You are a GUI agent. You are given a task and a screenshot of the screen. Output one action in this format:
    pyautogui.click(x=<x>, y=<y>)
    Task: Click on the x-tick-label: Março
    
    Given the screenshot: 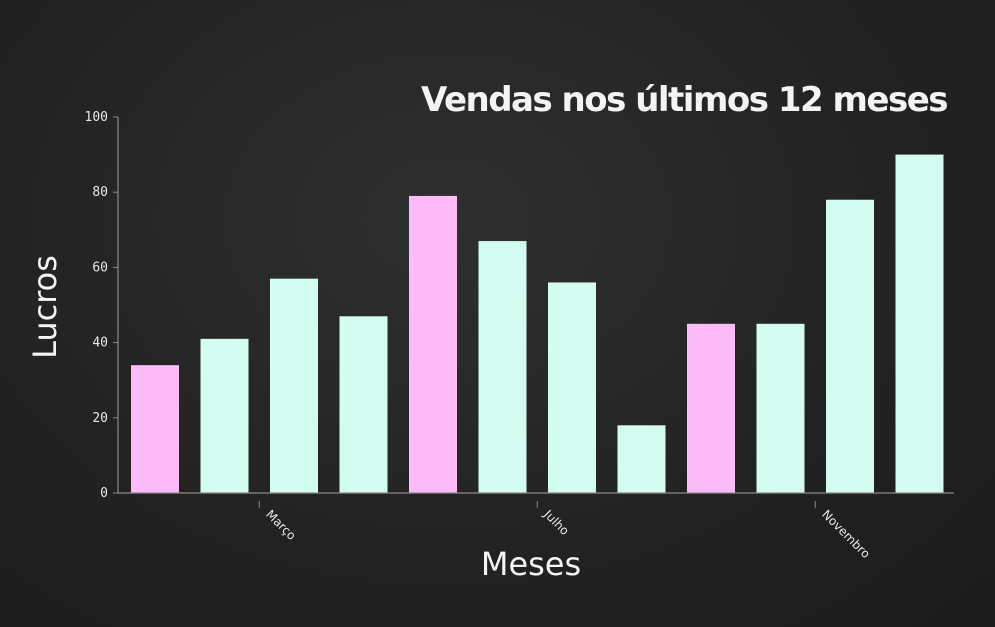 What is the action you would take?
    pyautogui.click(x=281, y=525)
    